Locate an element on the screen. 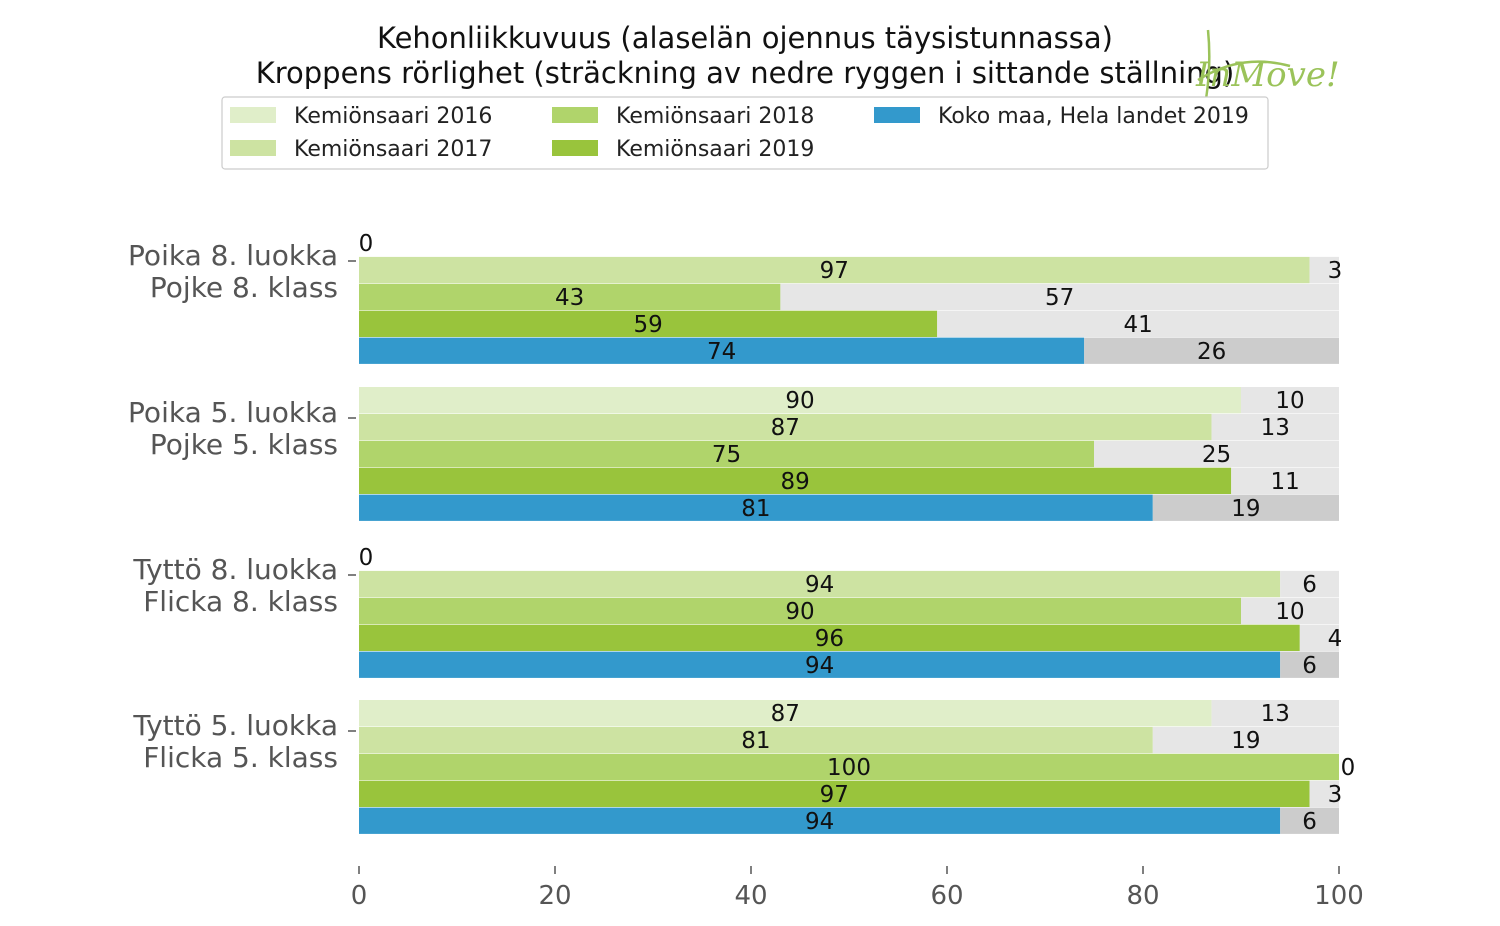  legend-label: Kemiönsaari 2017 is located at coordinates (393, 149).